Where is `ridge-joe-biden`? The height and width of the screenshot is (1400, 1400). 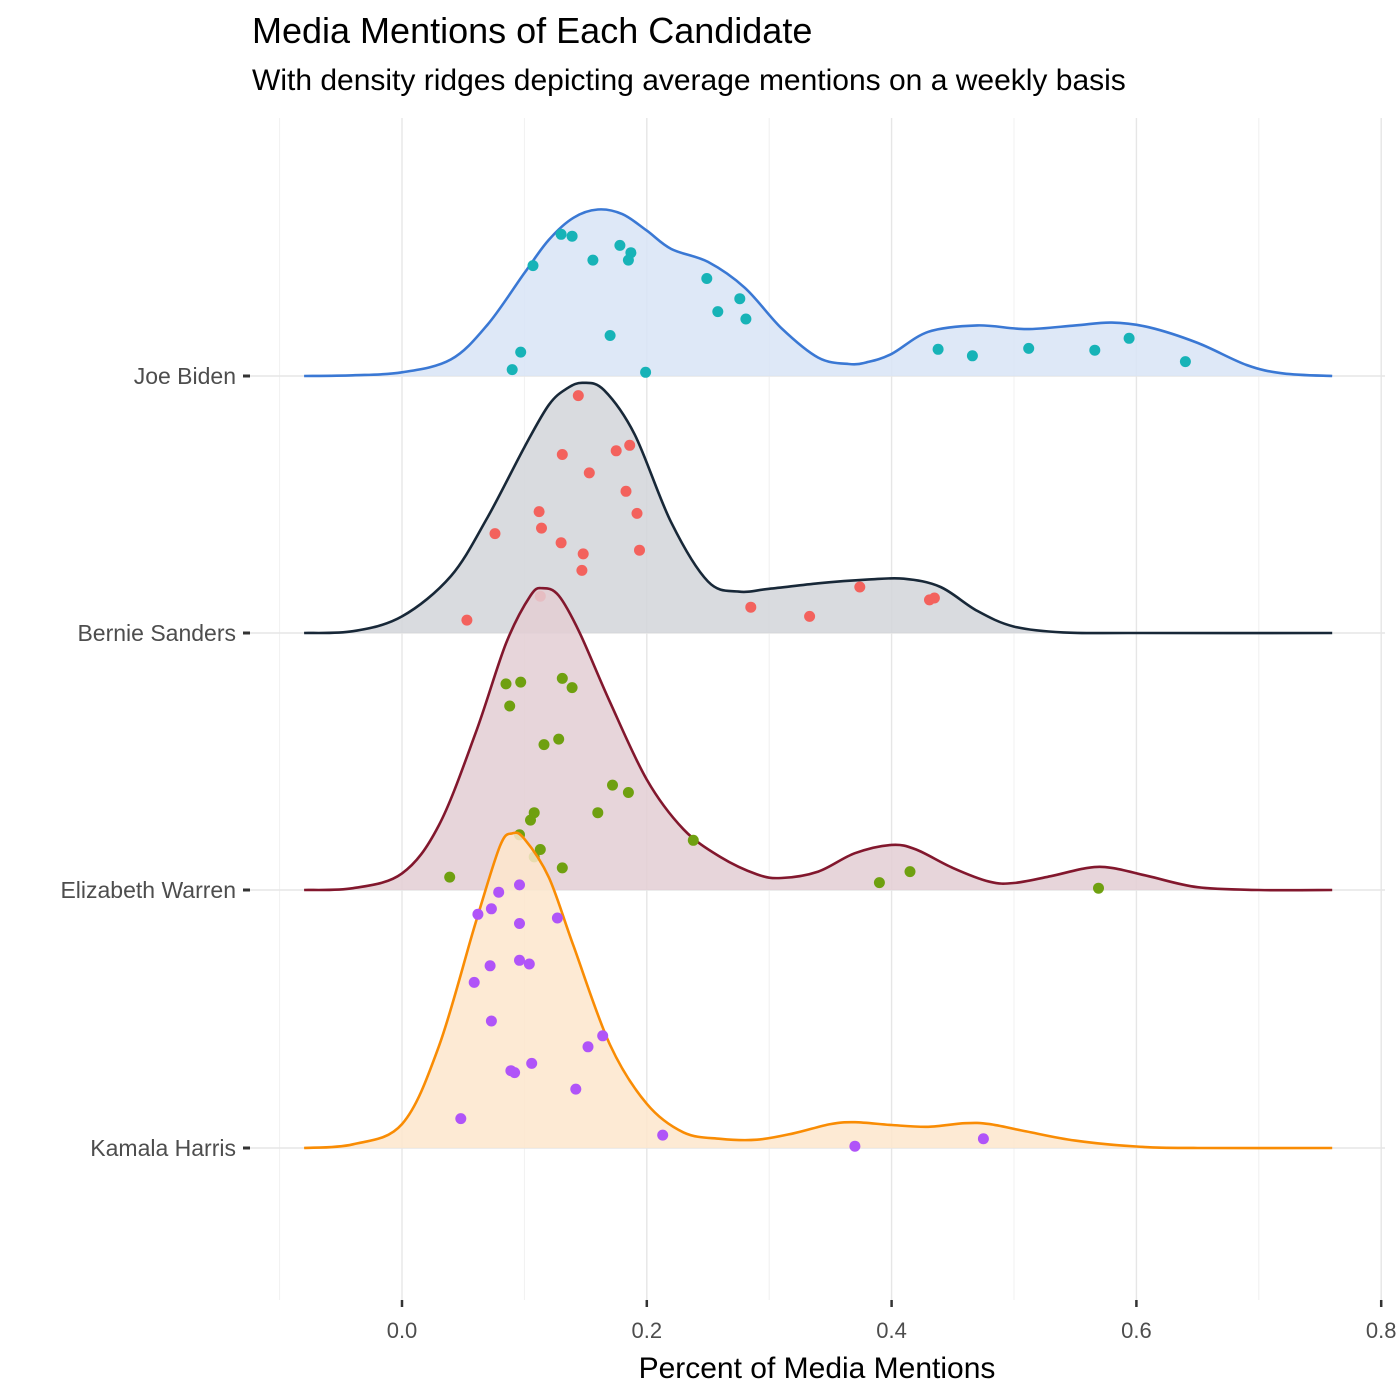
ridge-joe-biden is located at coordinates (818, 293).